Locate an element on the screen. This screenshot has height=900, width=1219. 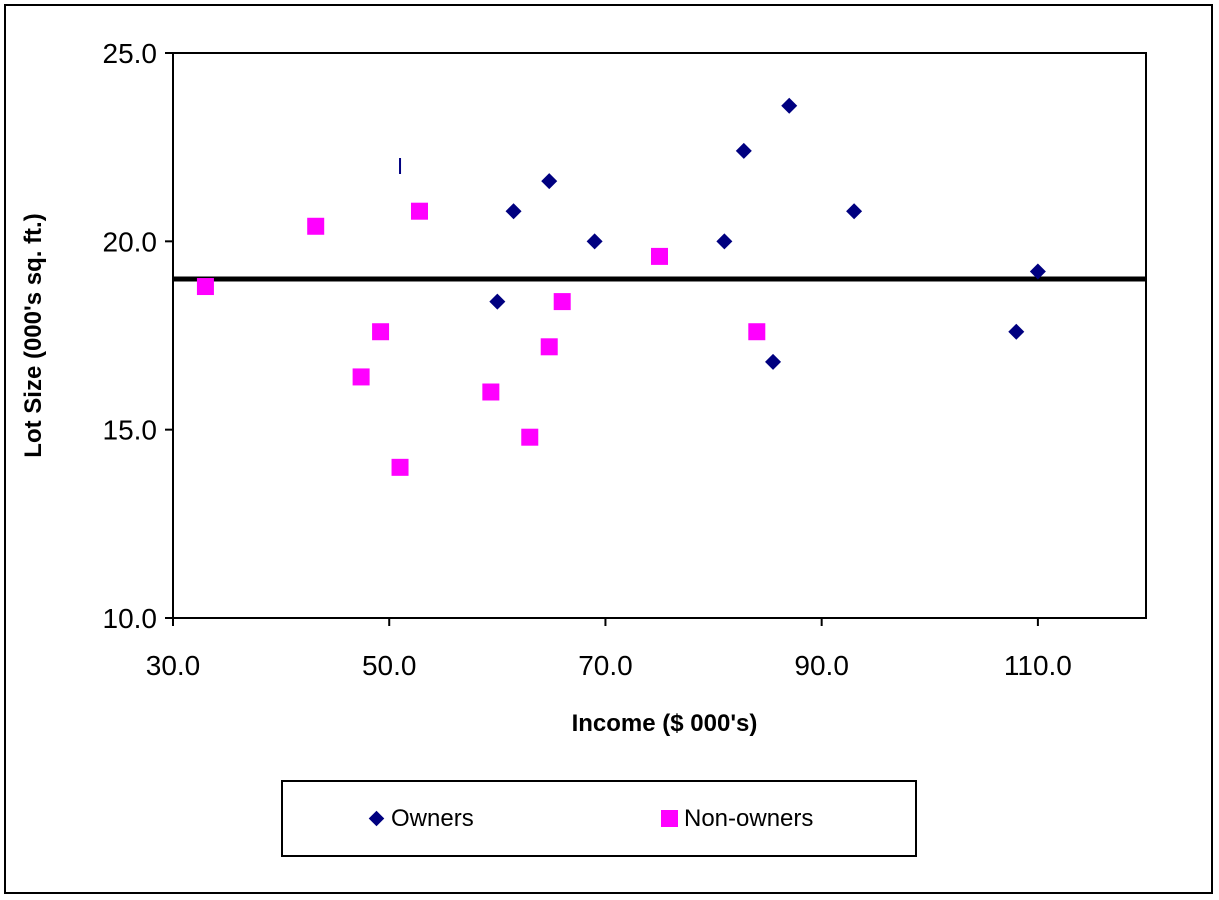
x-tick-label: 110.0 is located at coordinates (1038, 665).